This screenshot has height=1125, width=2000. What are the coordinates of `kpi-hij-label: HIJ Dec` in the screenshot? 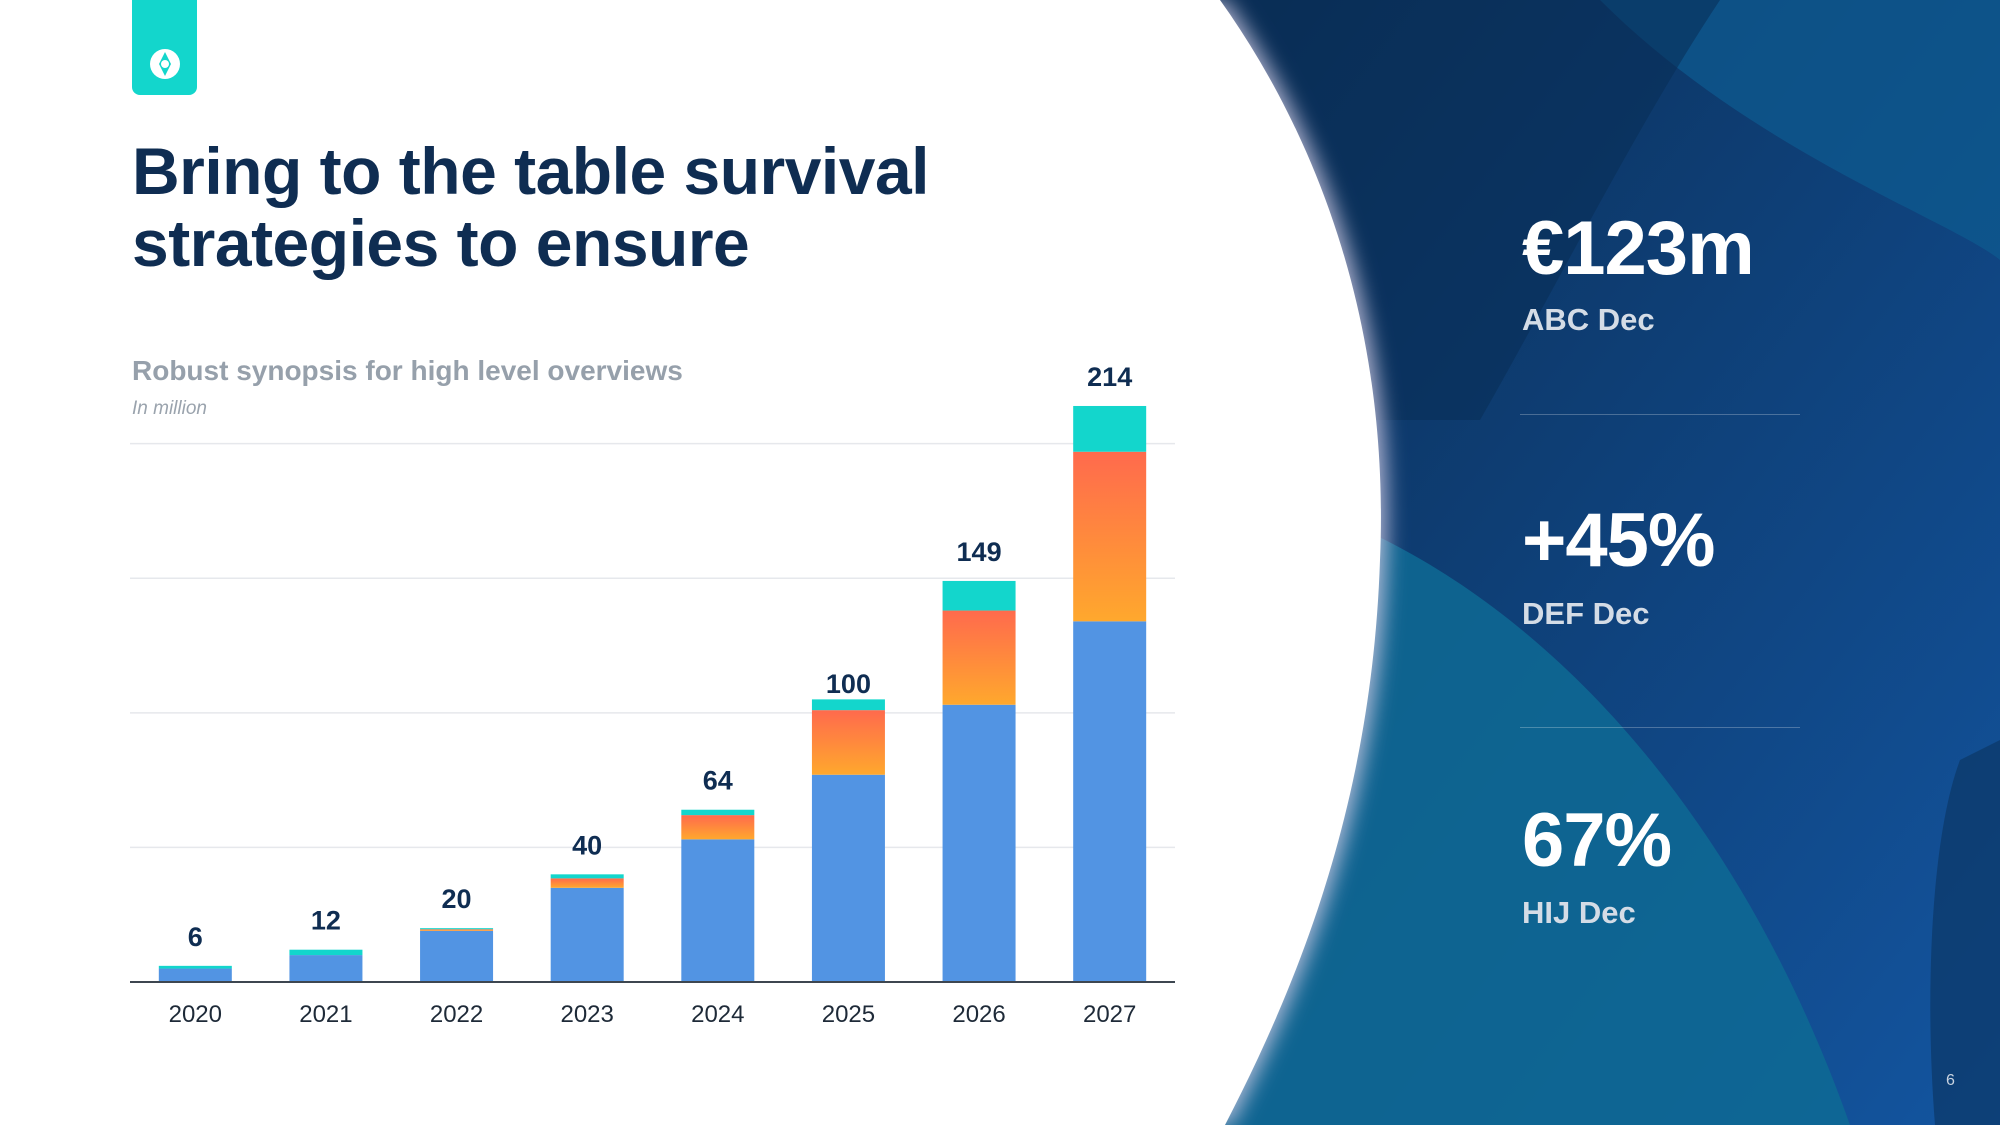 It's located at (1579, 912).